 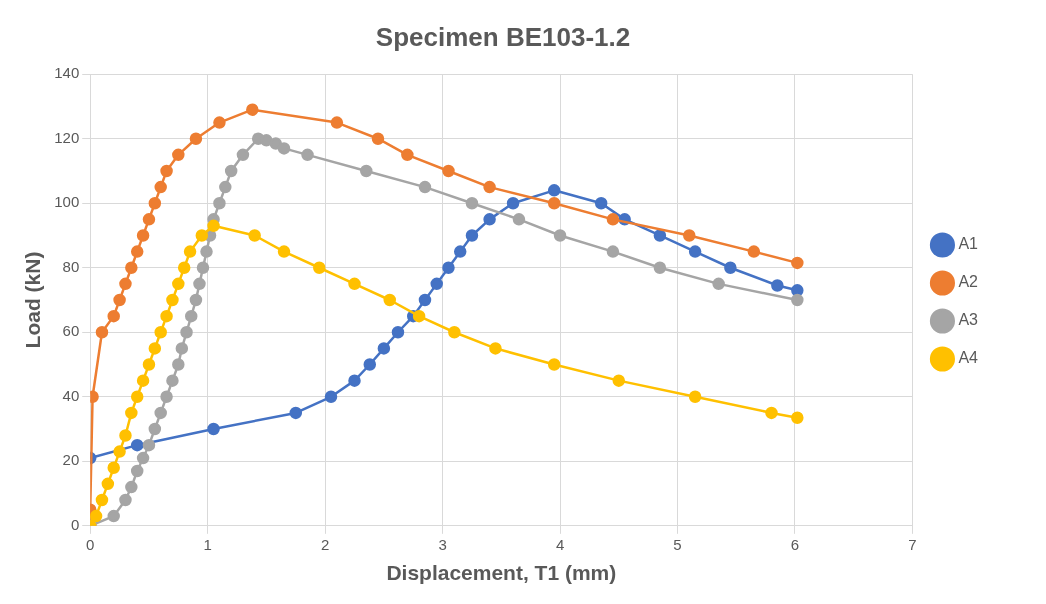 What do you see at coordinates (71, 460) in the screenshot?
I see `y-tick-label: 20` at bounding box center [71, 460].